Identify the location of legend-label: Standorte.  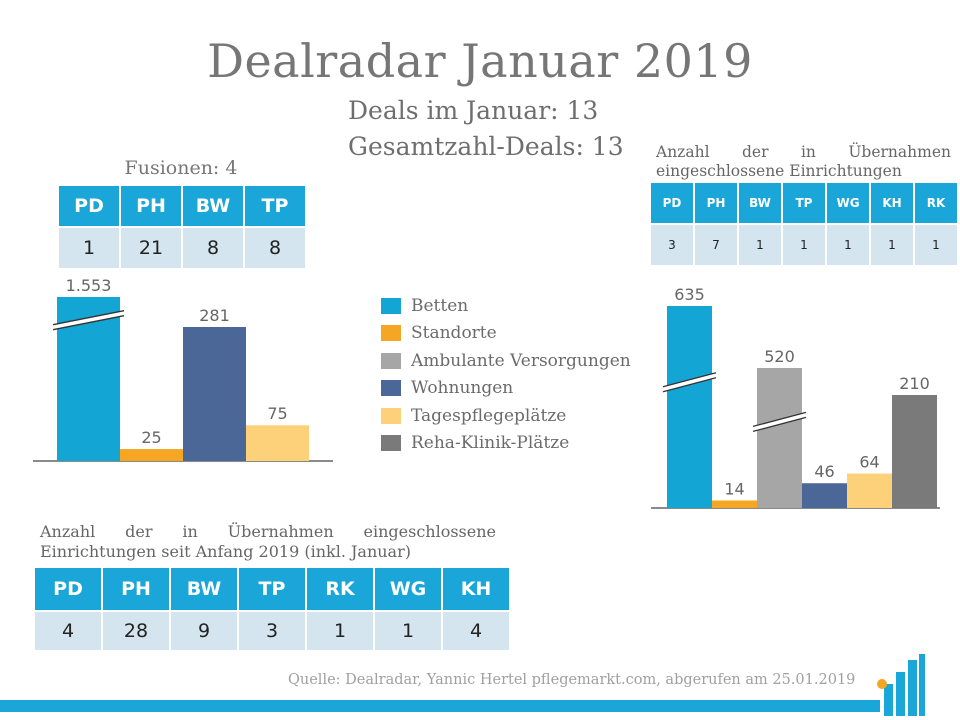
(454, 333).